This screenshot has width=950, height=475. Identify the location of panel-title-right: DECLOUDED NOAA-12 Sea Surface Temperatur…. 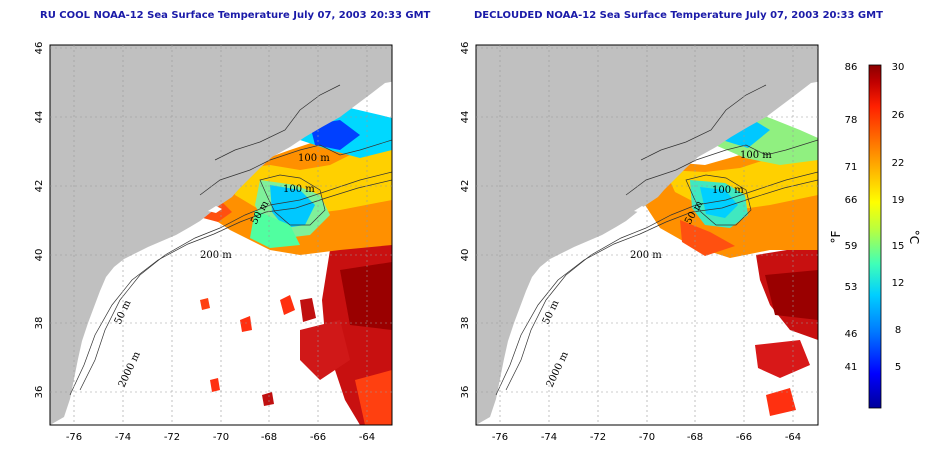
(678, 15).